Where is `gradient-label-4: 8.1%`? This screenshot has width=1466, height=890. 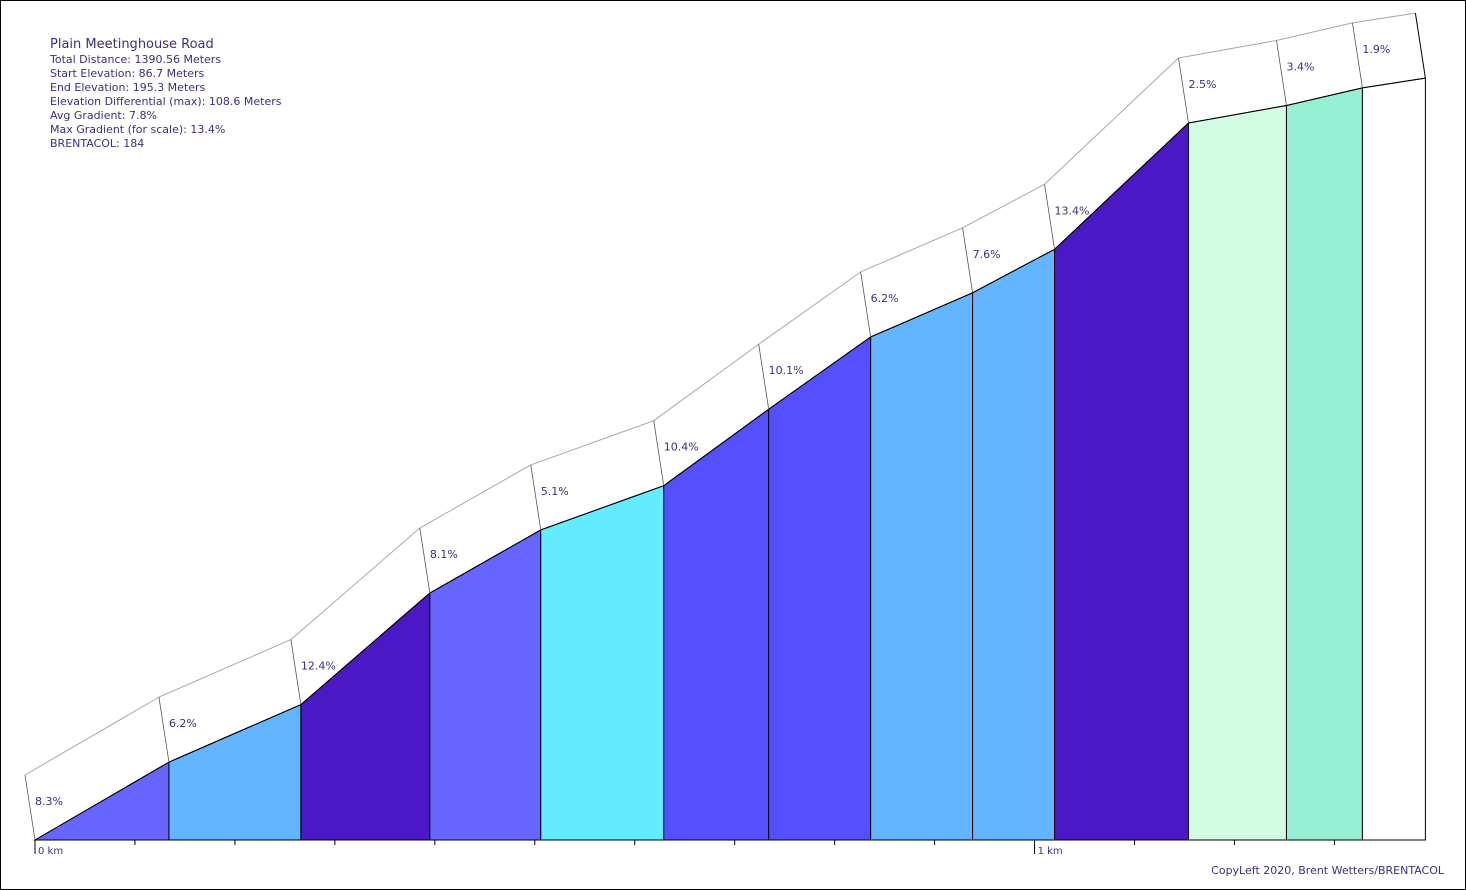
gradient-label-4: 8.1% is located at coordinates (444, 554).